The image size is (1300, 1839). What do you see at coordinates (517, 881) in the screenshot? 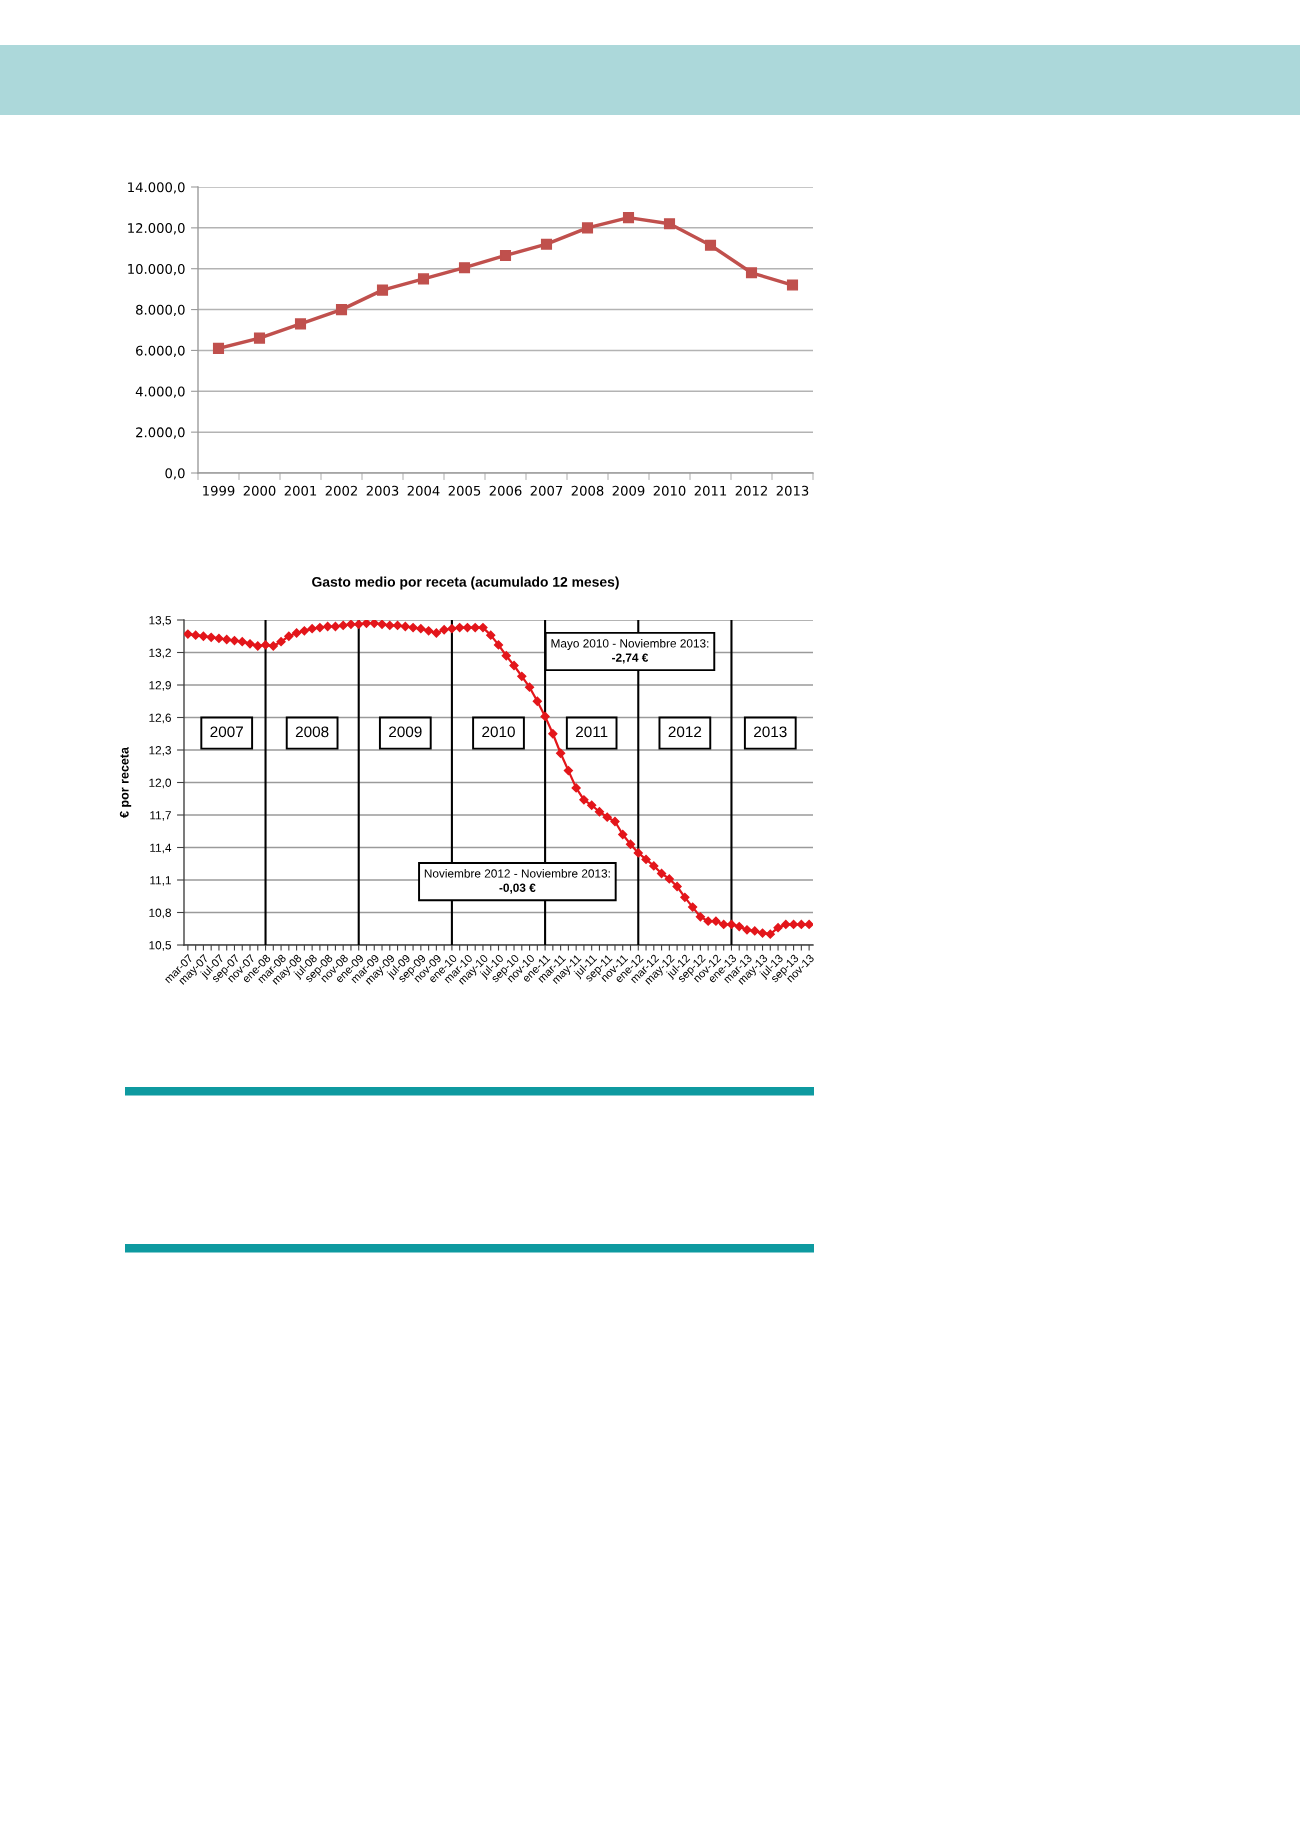
I see `annotation: Noviembre 2012 - Noviembre 2013: -0,03 €` at bounding box center [517, 881].